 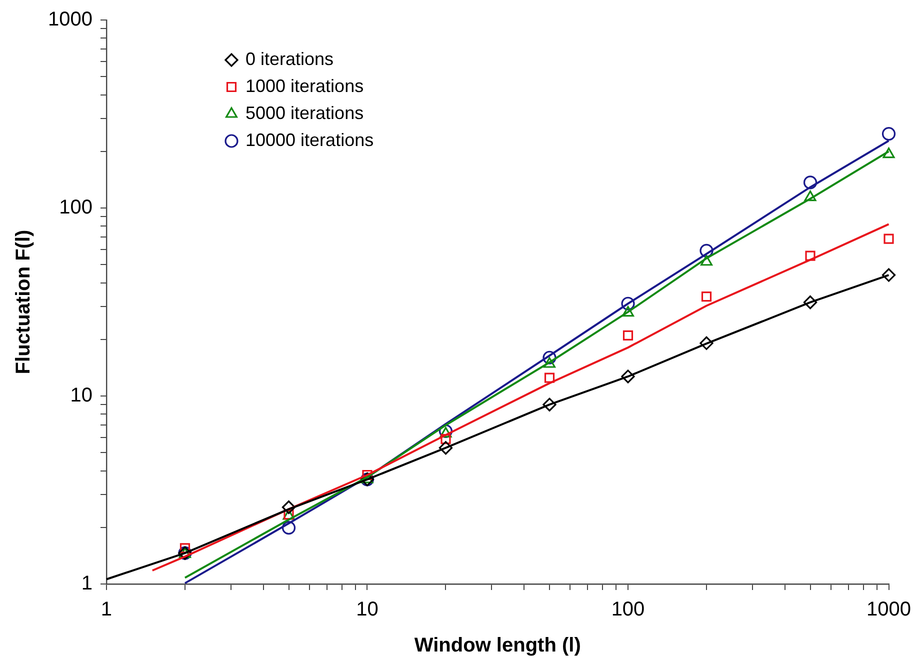 I want to click on legend-label: 5000 iterations, so click(x=304, y=112).